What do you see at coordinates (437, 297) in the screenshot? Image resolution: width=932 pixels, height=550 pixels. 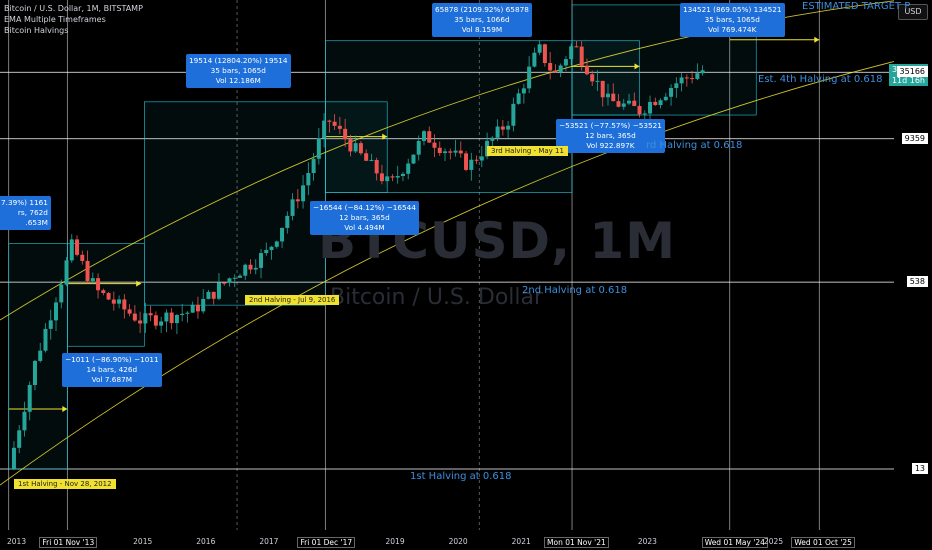 I see `watermark-name: Bitcoin / U.S. Dollar` at bounding box center [437, 297].